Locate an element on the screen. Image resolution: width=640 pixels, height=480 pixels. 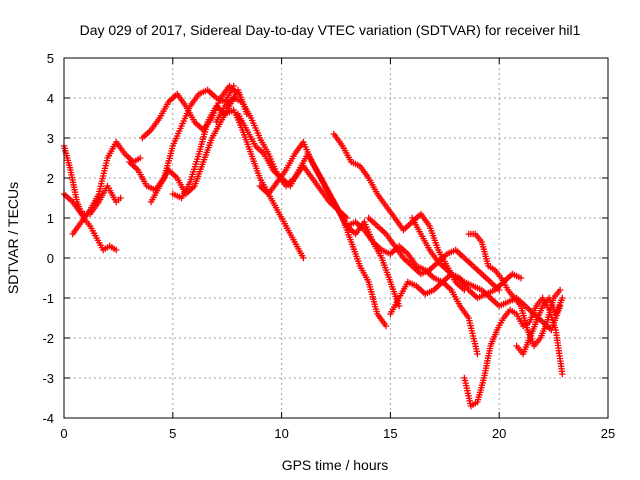
x-tick-label: 15 is located at coordinates (390, 433).